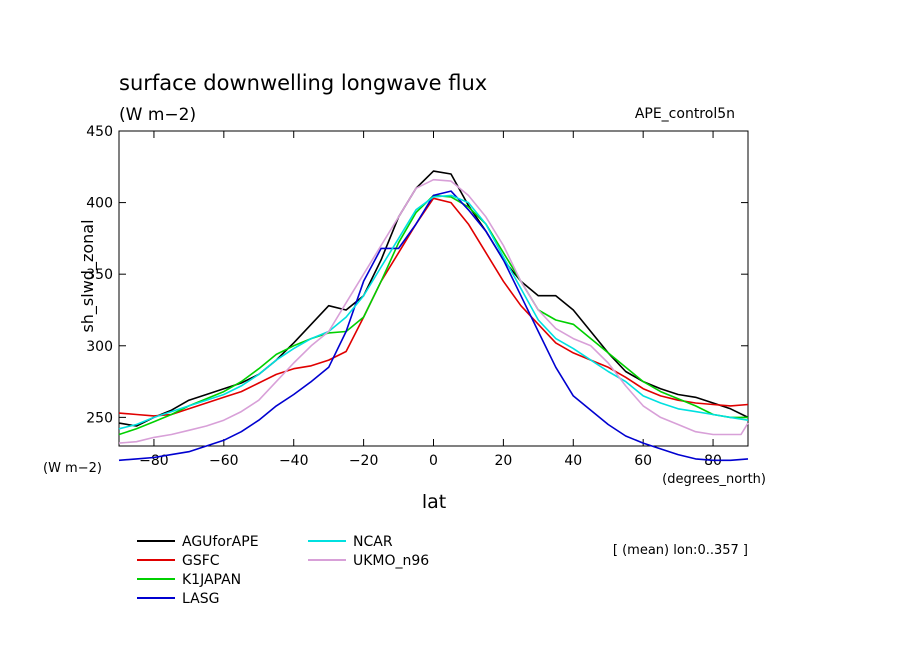  What do you see at coordinates (72, 468) in the screenshot?
I see `y-unit-label: (W m−2)` at bounding box center [72, 468].